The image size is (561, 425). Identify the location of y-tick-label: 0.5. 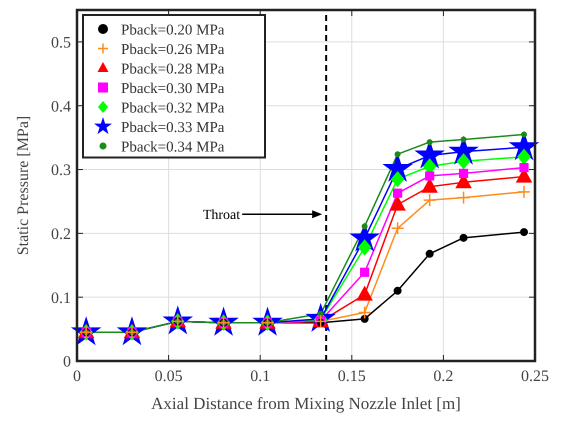
(61, 43).